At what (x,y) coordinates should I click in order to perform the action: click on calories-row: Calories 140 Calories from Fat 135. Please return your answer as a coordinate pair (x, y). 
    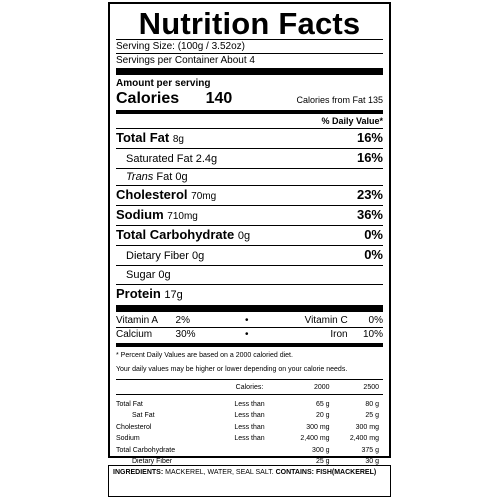
    Looking at the image, I should click on (249, 102).